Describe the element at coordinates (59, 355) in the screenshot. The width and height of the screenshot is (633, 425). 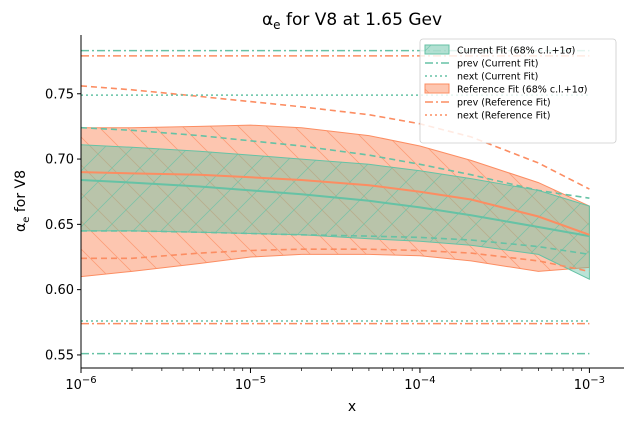
I see `y-tick-label-0: 0.55` at that location.